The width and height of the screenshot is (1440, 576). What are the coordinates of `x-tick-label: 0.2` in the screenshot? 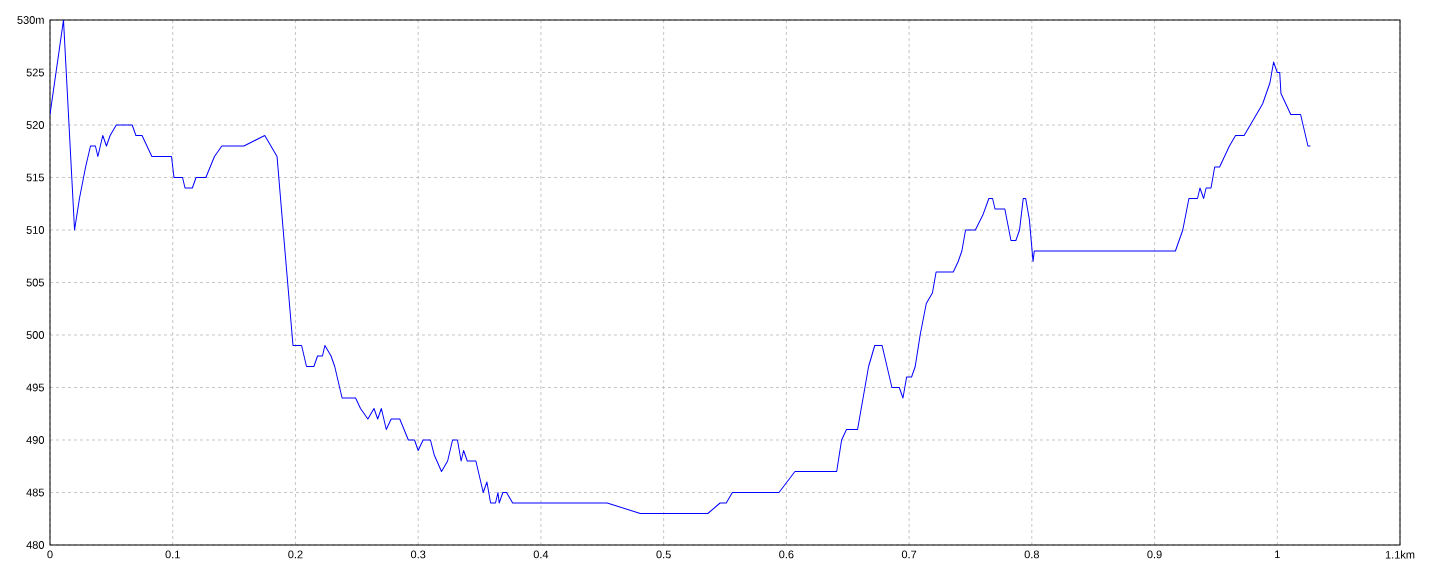 It's located at (295, 554).